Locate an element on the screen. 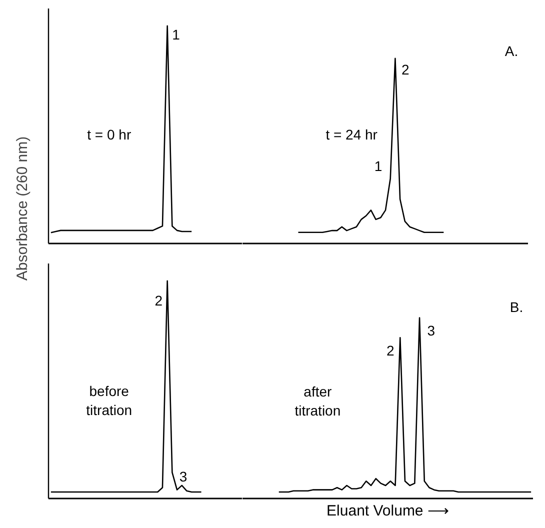  annotation: t = 0 hr is located at coordinates (109, 134).